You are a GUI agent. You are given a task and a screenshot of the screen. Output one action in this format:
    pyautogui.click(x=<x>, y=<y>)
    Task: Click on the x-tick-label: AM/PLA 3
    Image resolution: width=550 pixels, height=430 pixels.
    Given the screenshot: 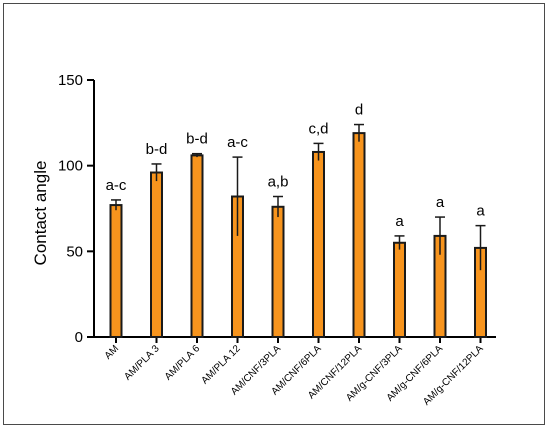 What is the action you would take?
    pyautogui.click(x=142, y=363)
    